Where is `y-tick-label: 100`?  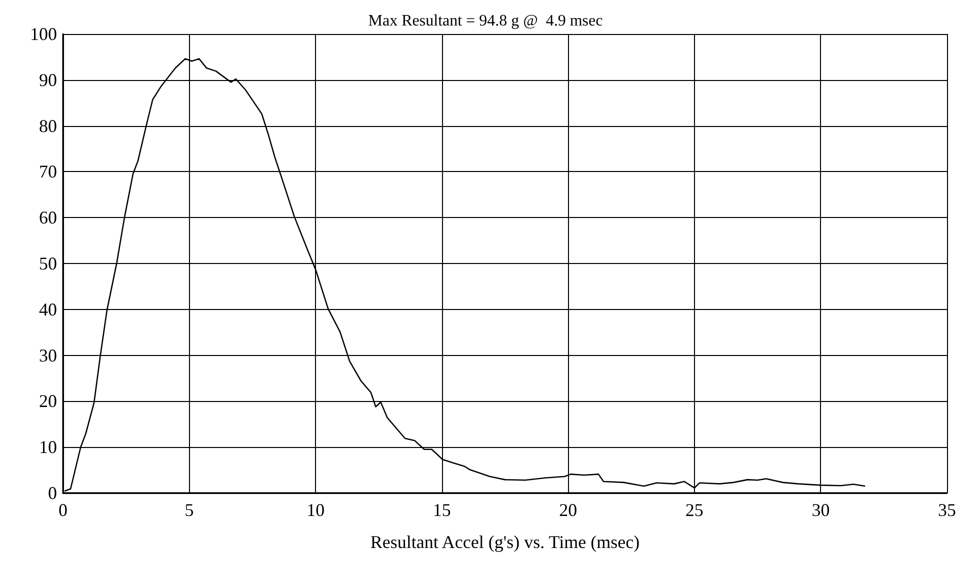 y-tick-label: 100 is located at coordinates (43, 34).